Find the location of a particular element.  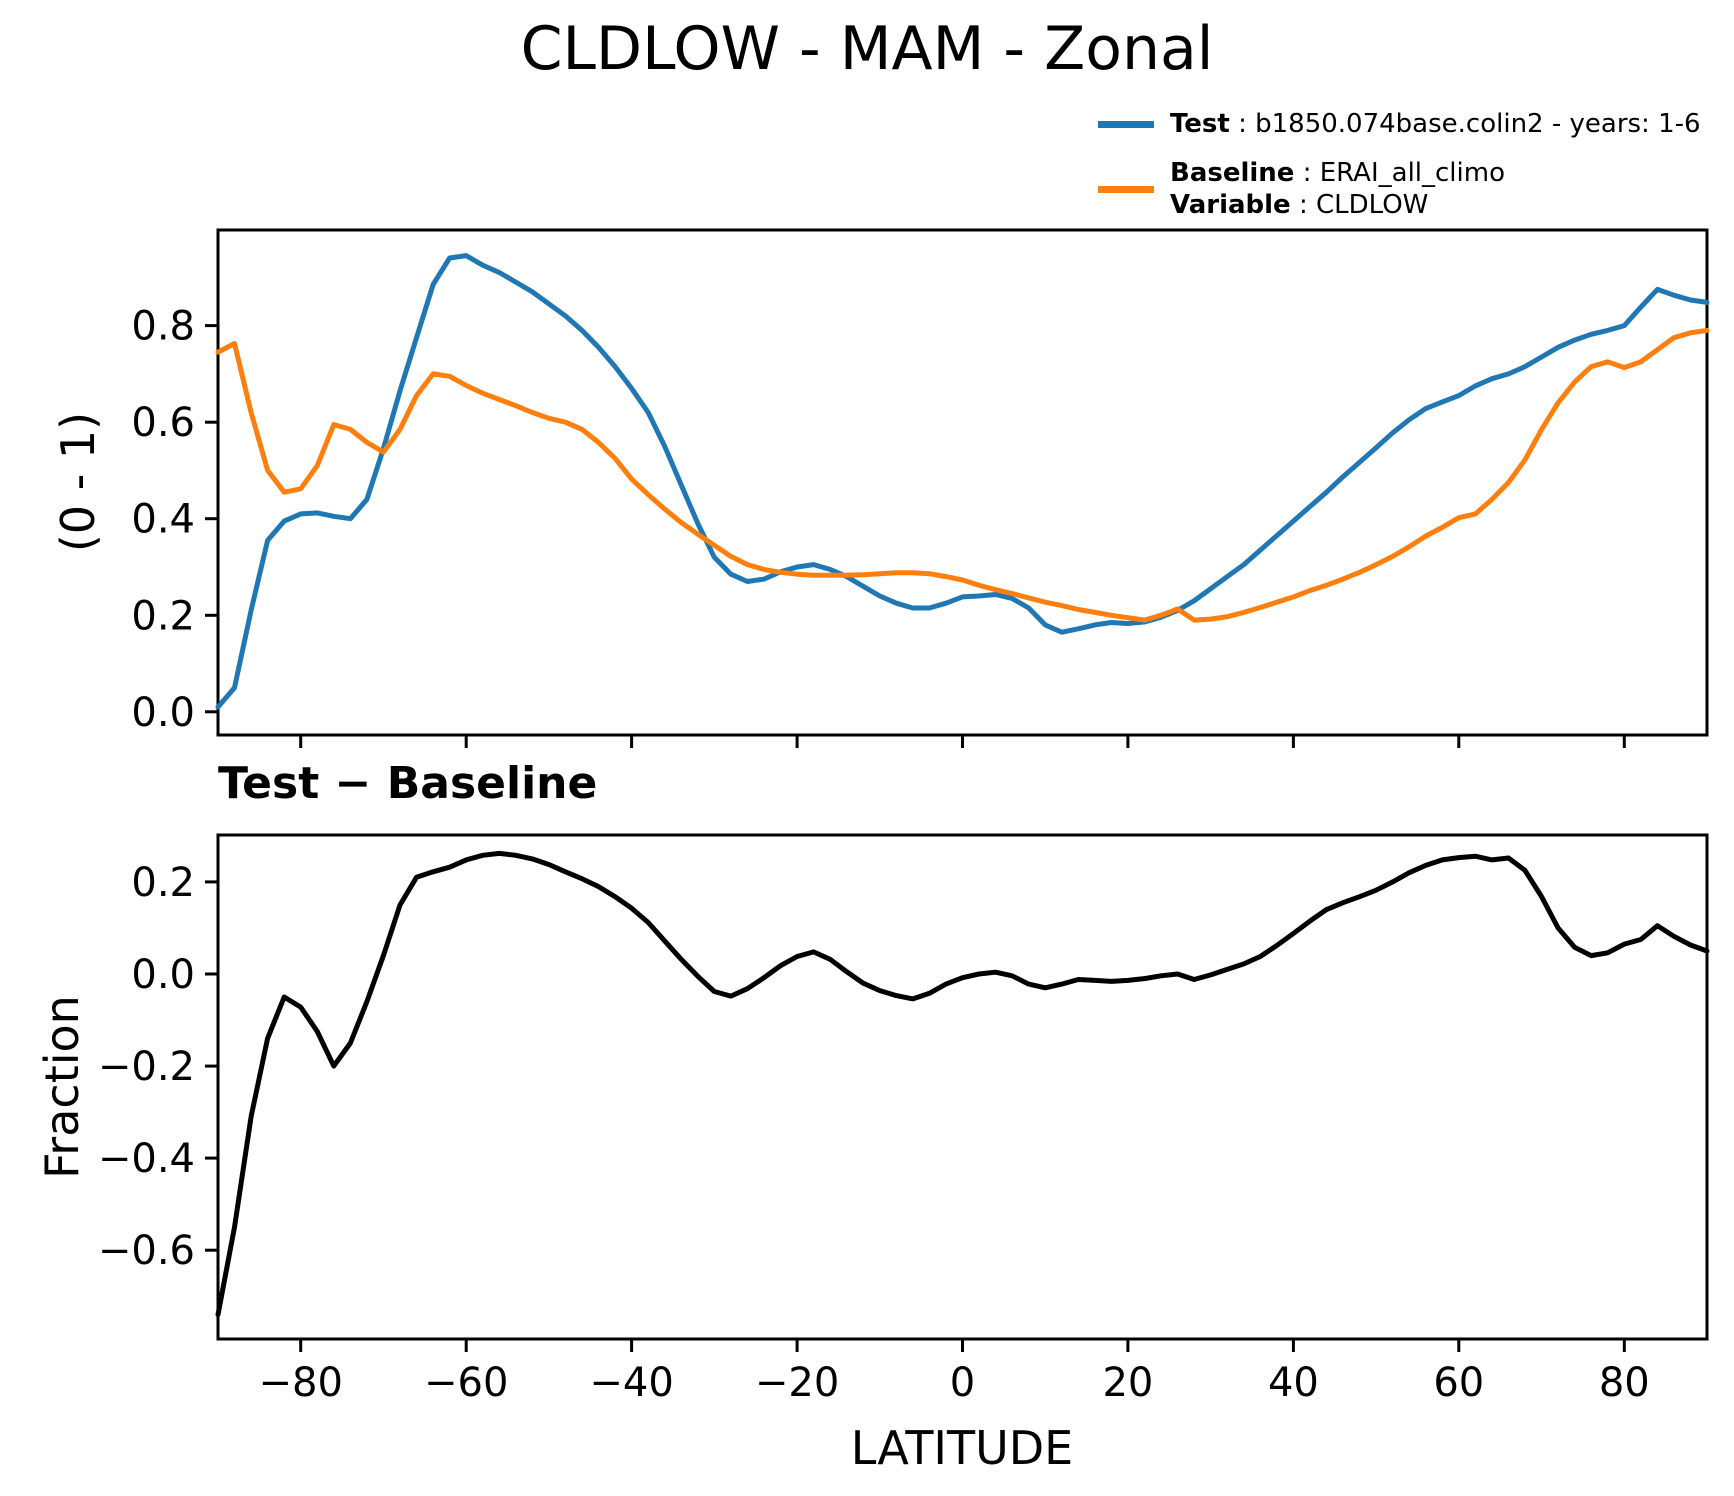

bottom-panel-xtick-label: 0 is located at coordinates (962, 1383).